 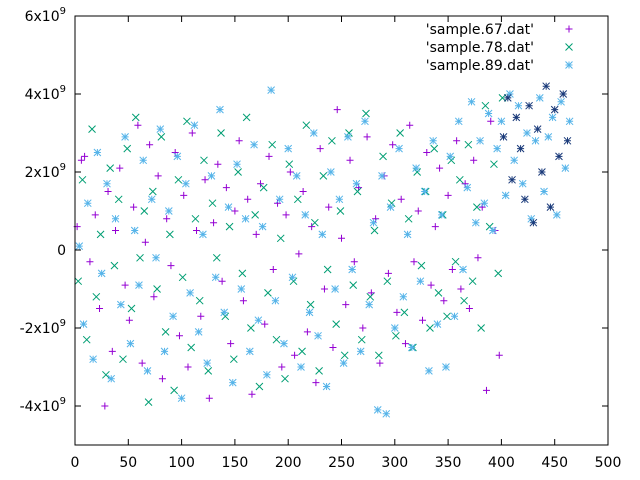 I want to click on x-tick-label: 0, so click(x=75, y=463).